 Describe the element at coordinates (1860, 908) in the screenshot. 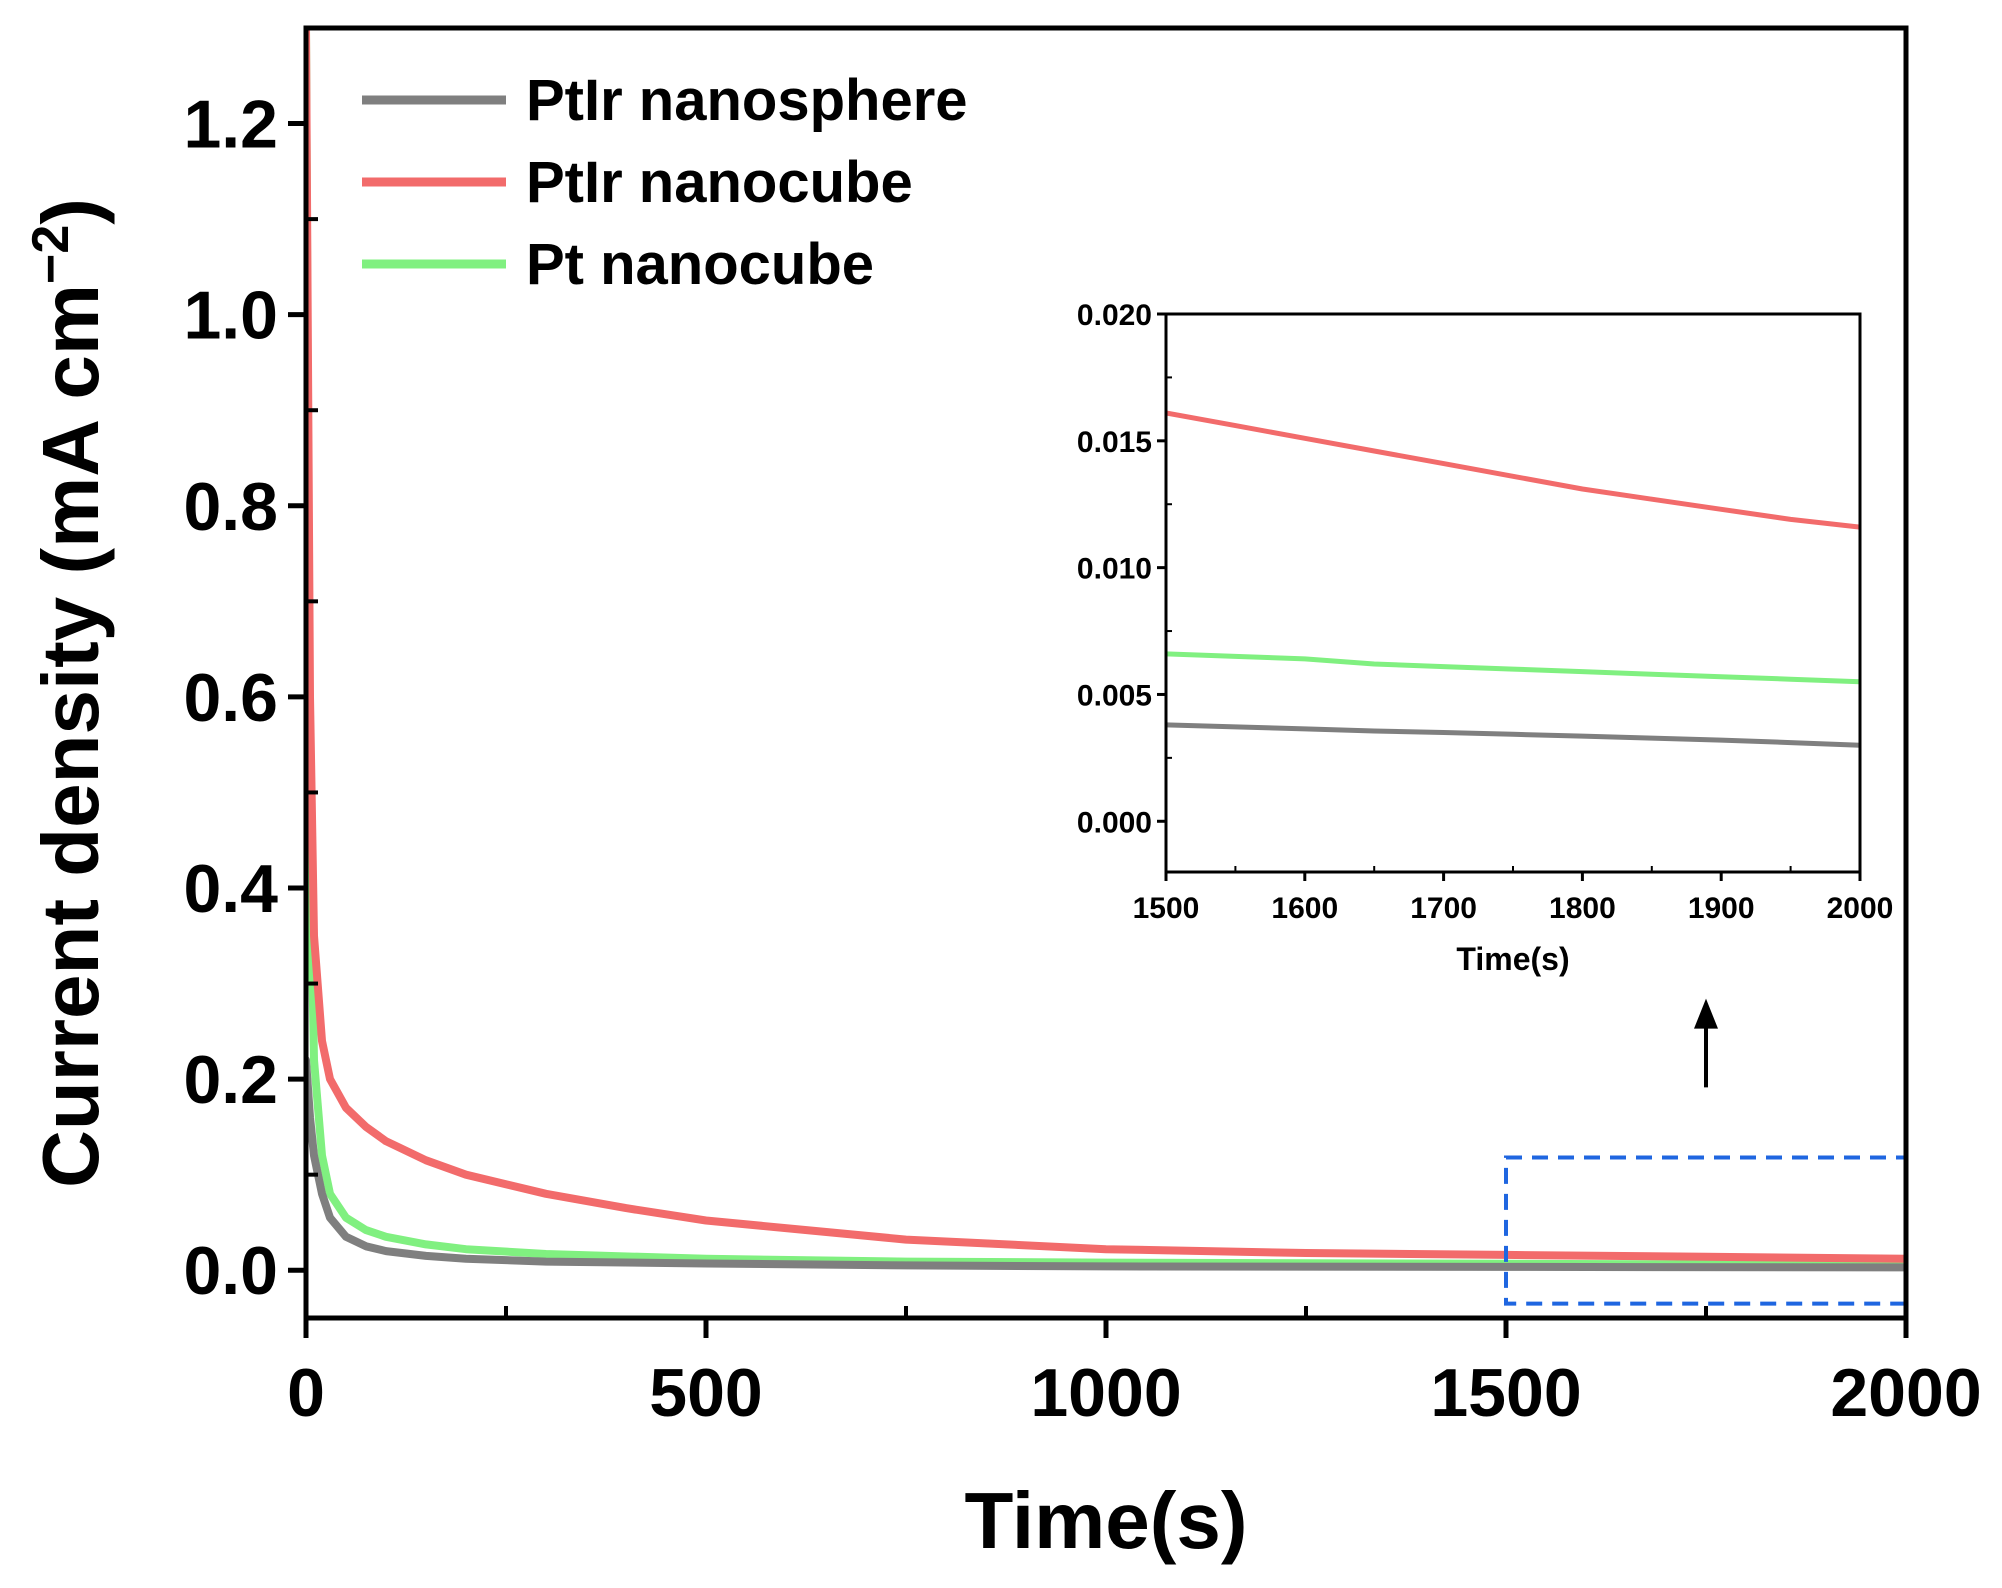

I see `inset-x-tick-label: 2000` at that location.